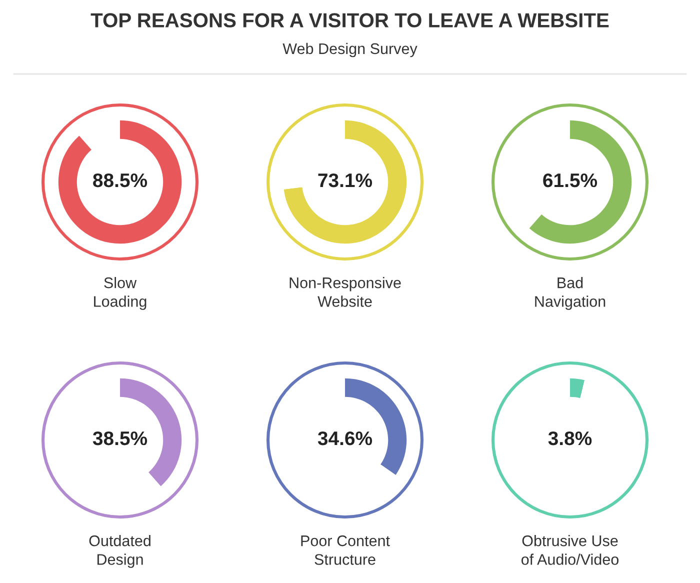  I want to click on data-label: 38.5%, so click(120, 438).